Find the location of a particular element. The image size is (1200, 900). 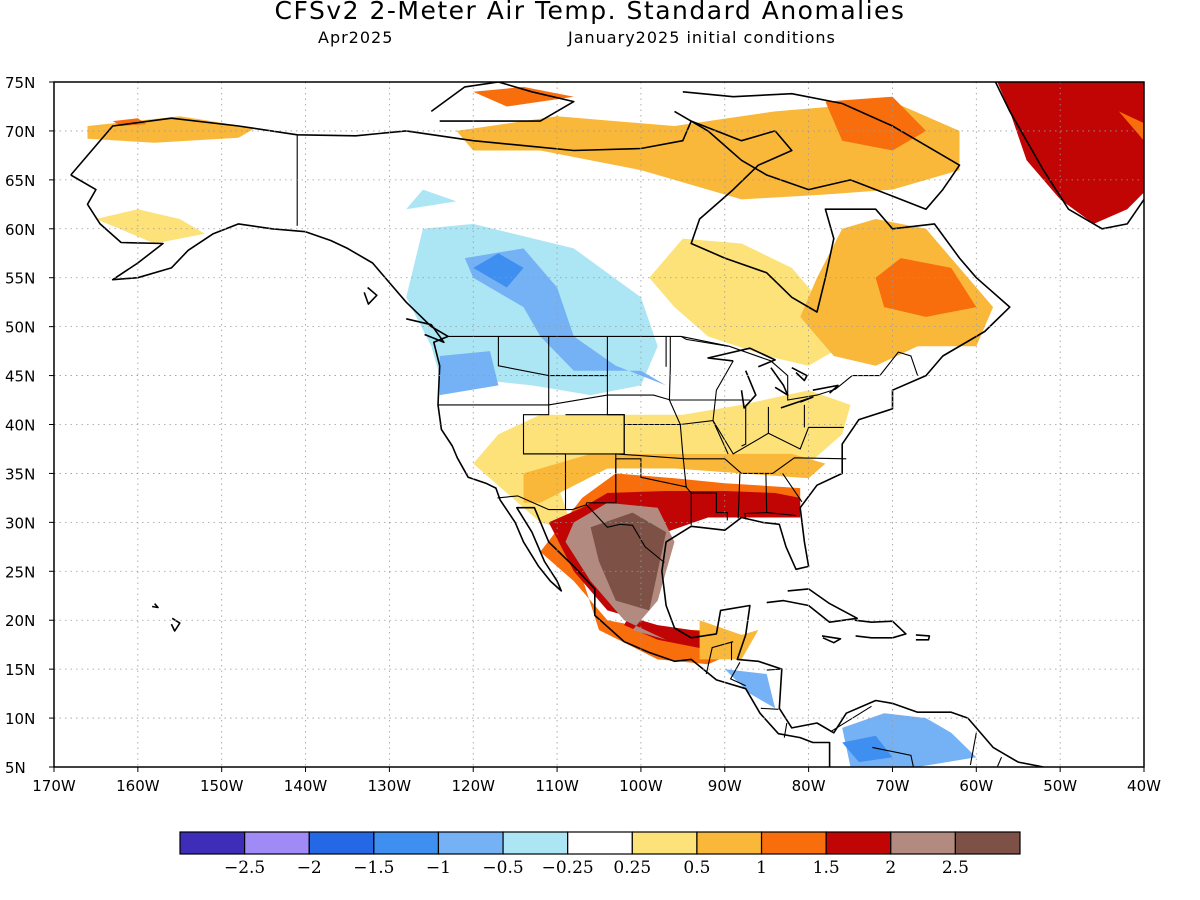

anomaly-cool-moderate is located at coordinates (565, 317).